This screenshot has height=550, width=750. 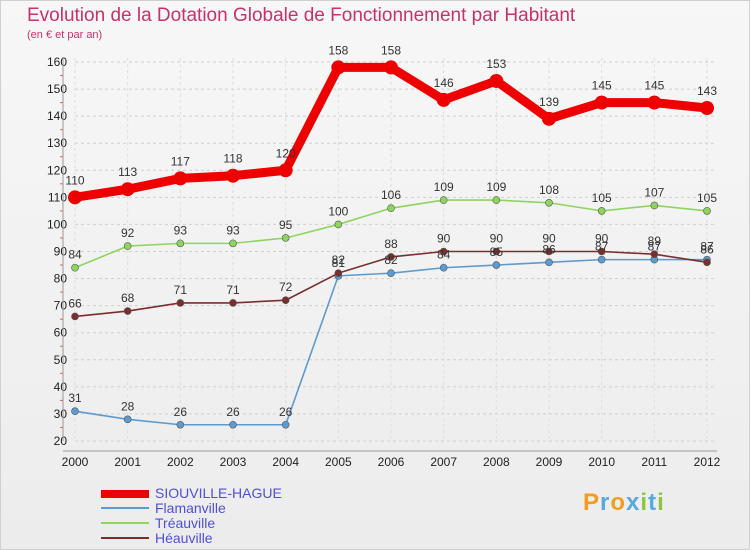 I want to click on y-tick-label: 80, so click(x=61, y=279).